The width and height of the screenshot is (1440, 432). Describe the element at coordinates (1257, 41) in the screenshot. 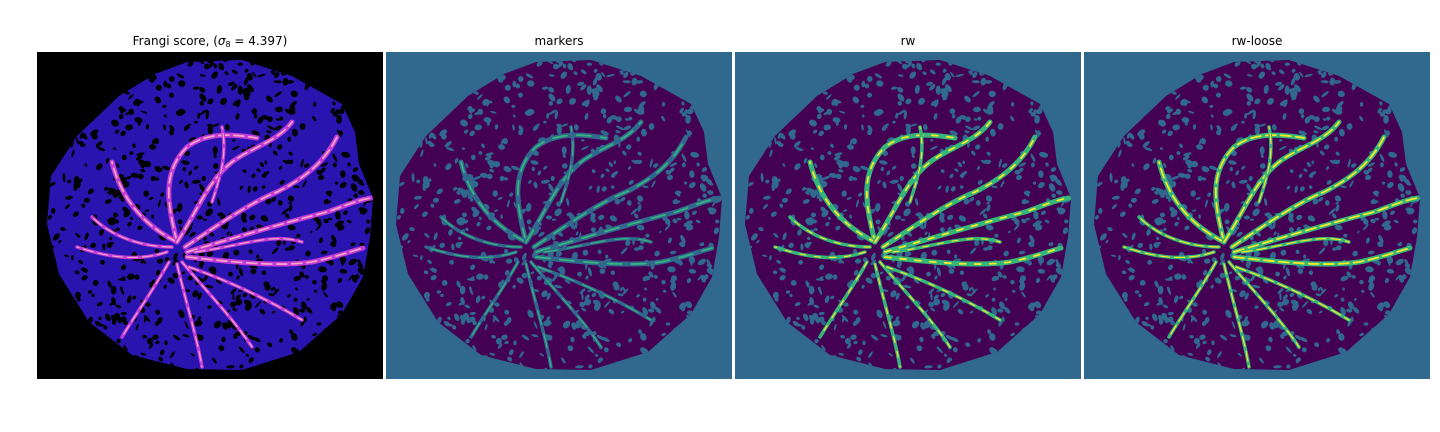

I see `panel-title-rw-loose: rw-loose` at that location.